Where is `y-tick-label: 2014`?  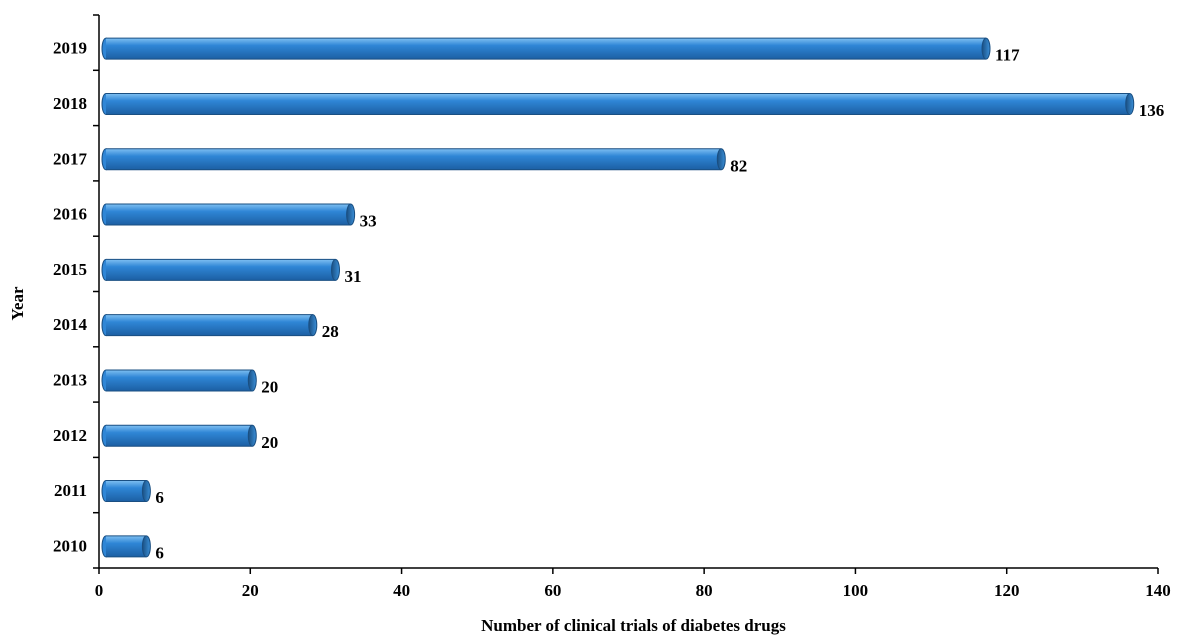
y-tick-label: 2014 is located at coordinates (70, 324).